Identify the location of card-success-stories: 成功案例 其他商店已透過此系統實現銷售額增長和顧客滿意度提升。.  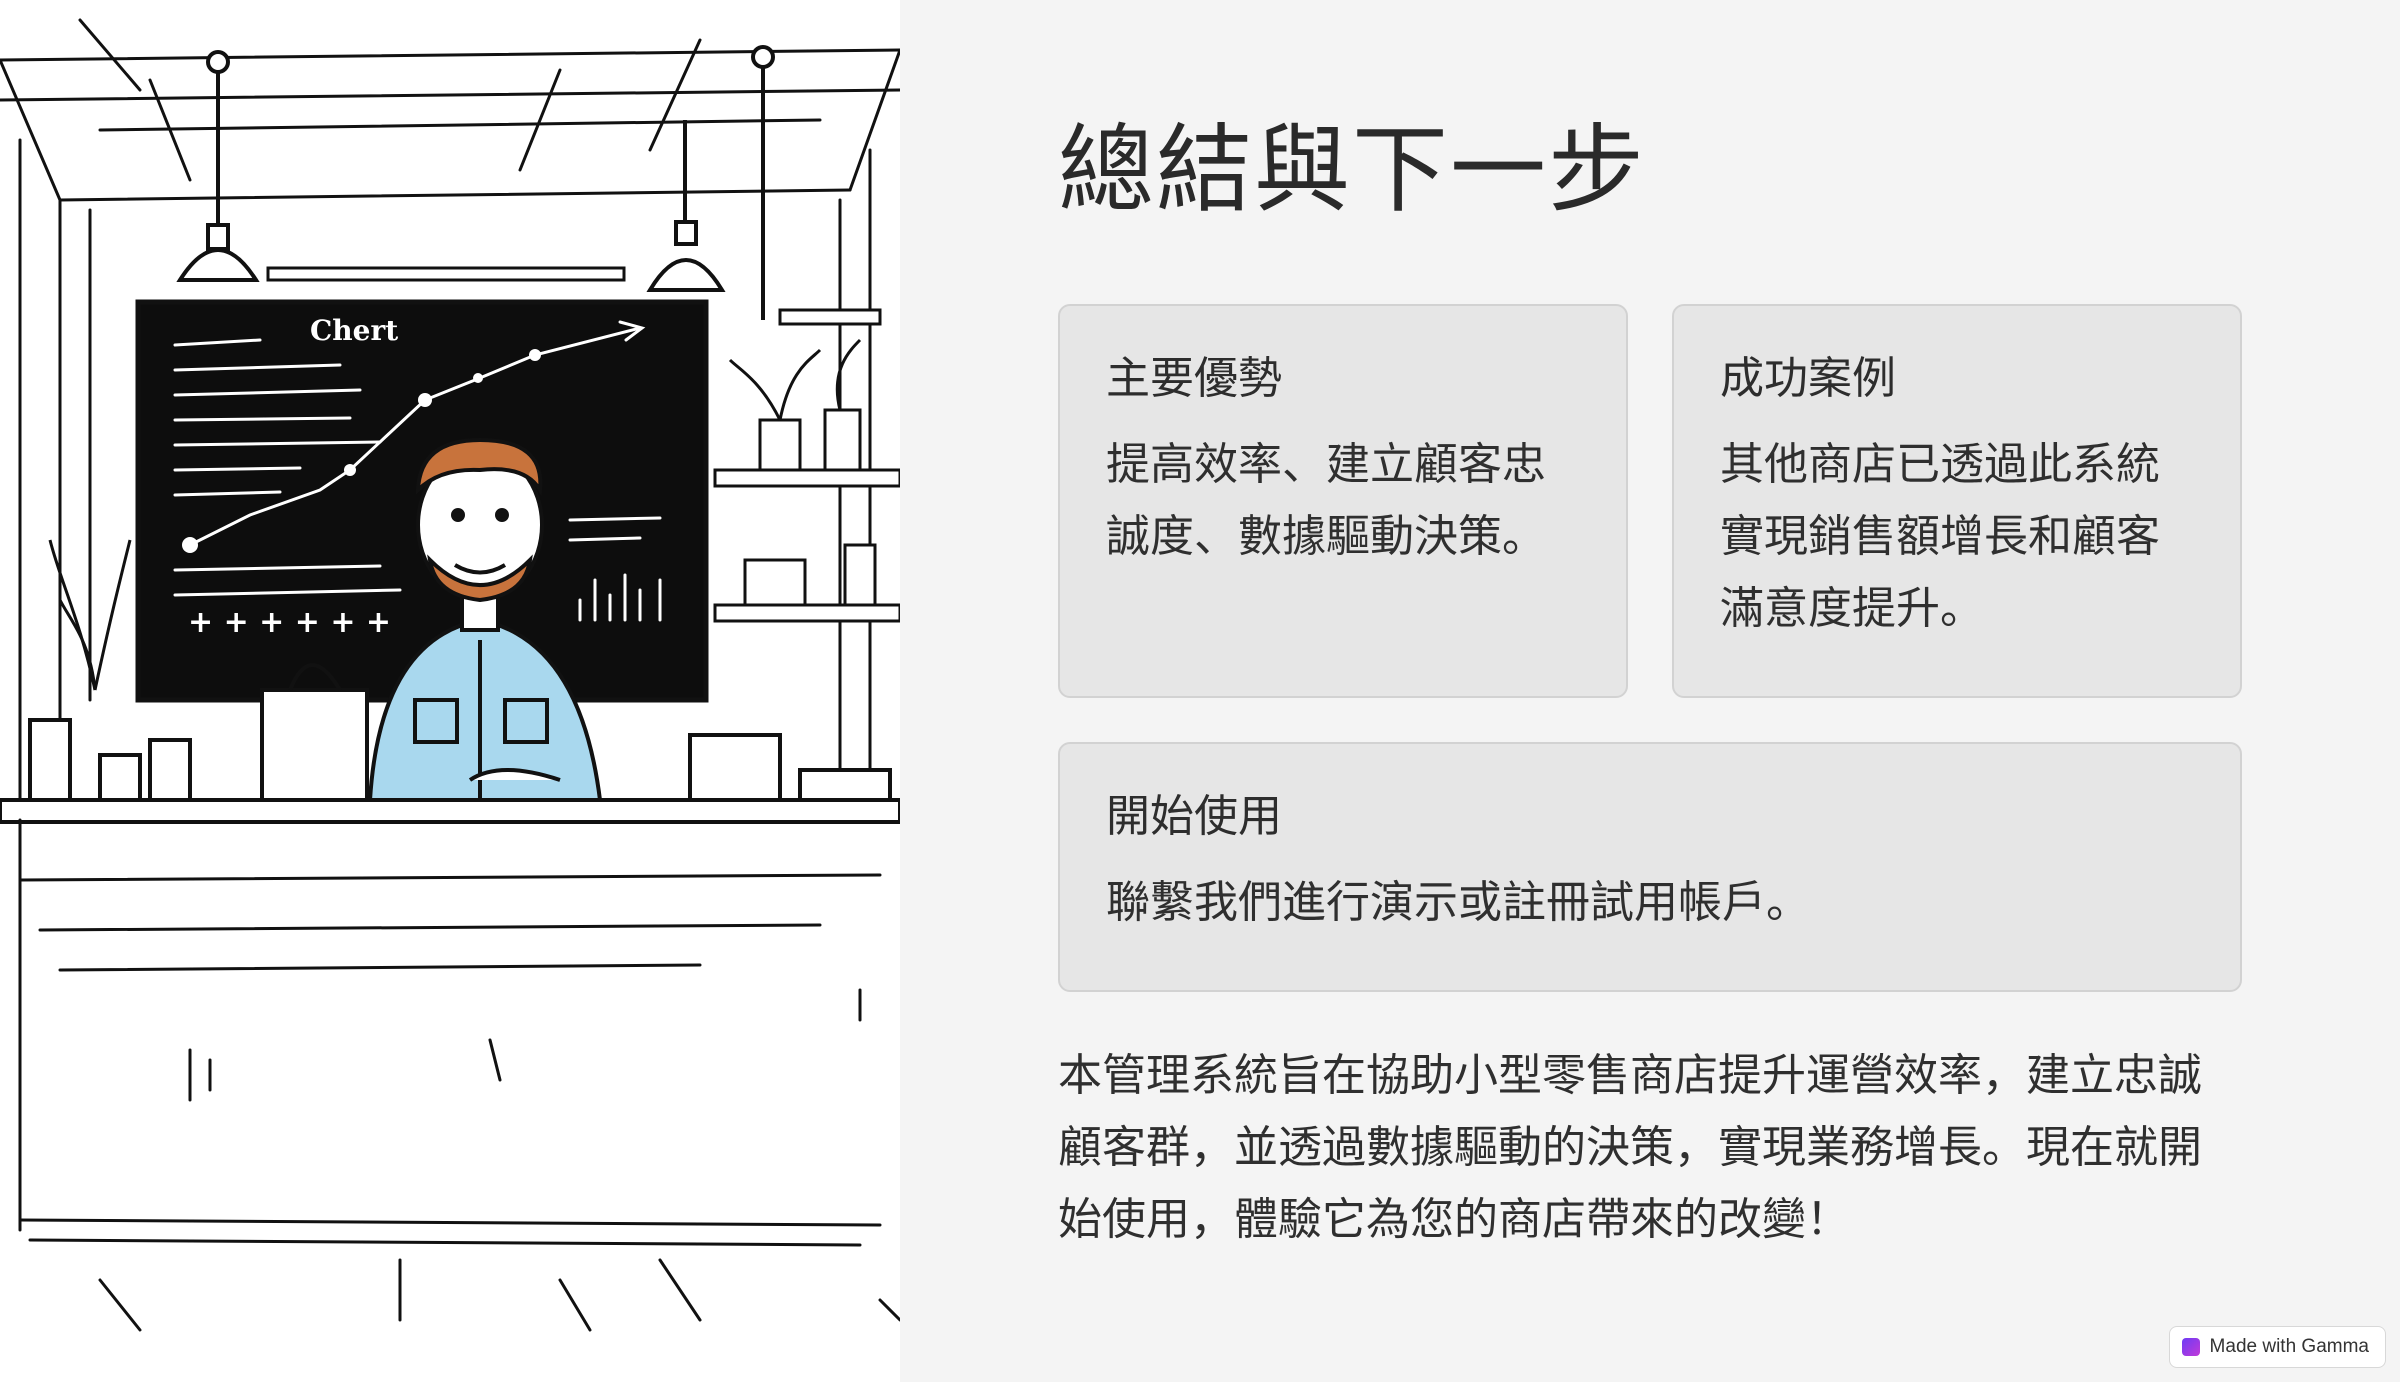
(1957, 501).